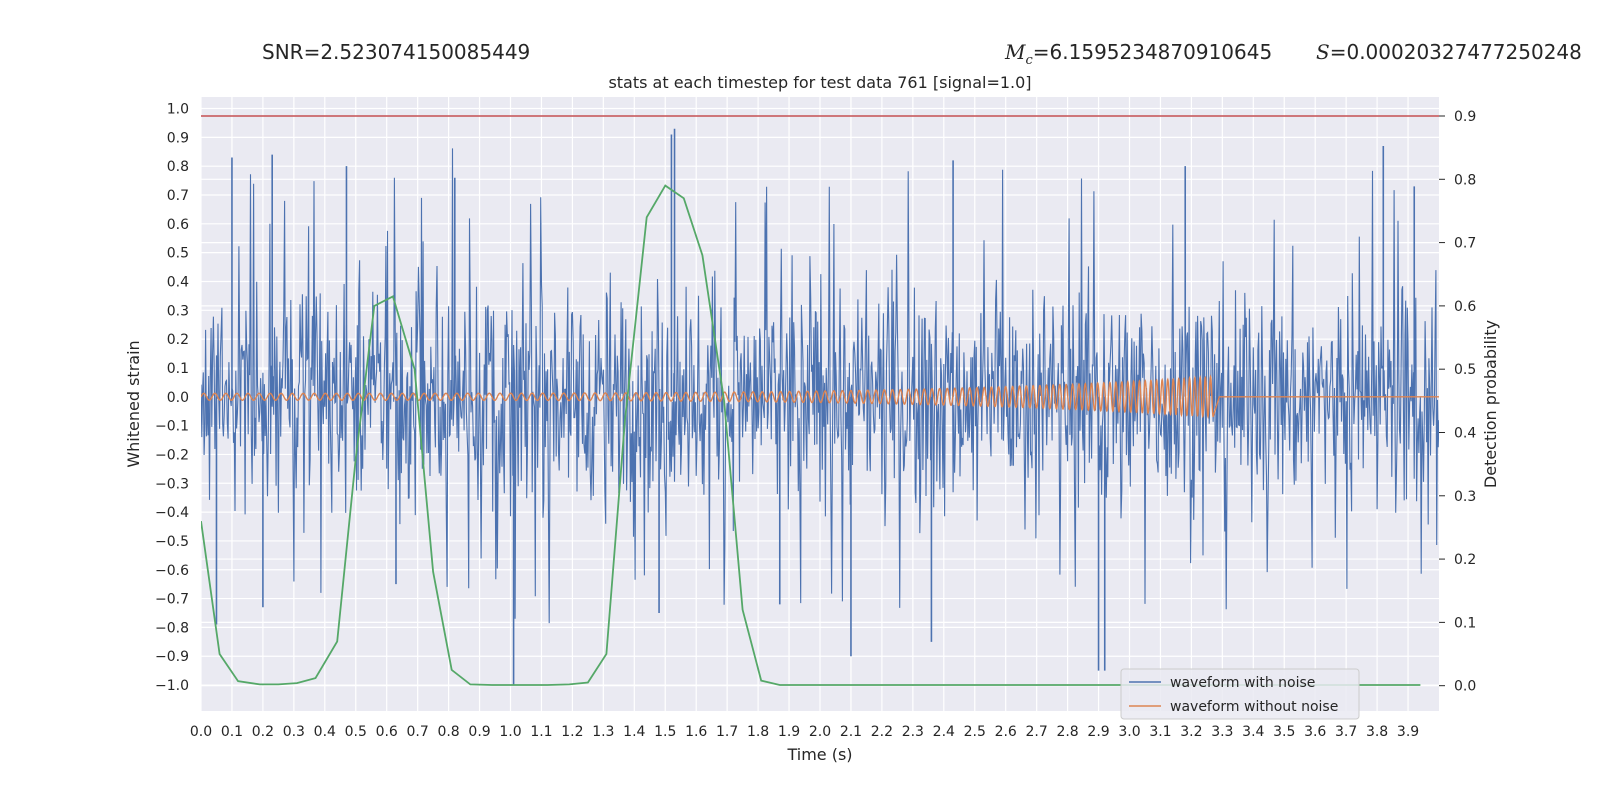 The height and width of the screenshot is (800, 1600). What do you see at coordinates (820, 732) in the screenshot?
I see `x-tick-label: 2.0` at bounding box center [820, 732].